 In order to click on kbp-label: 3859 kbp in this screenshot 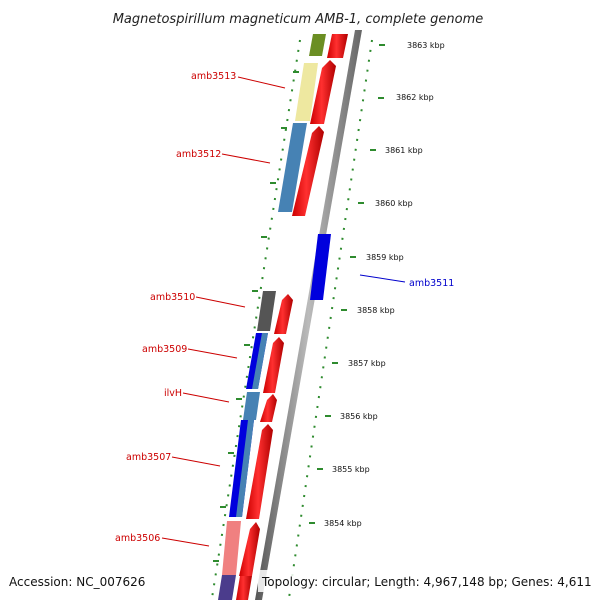, I will do `click(385, 257)`.